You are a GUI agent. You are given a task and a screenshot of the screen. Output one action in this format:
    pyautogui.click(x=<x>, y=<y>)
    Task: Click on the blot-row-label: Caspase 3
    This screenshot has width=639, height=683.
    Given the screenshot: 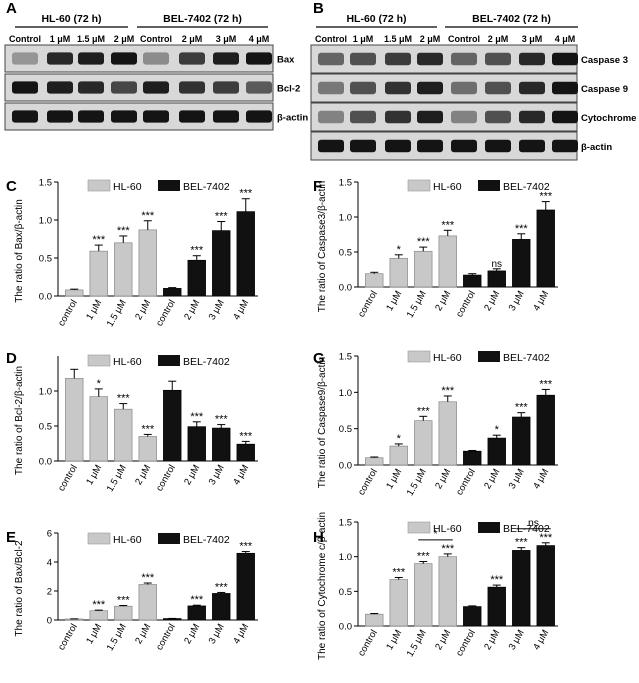 What is the action you would take?
    pyautogui.click(x=604, y=60)
    